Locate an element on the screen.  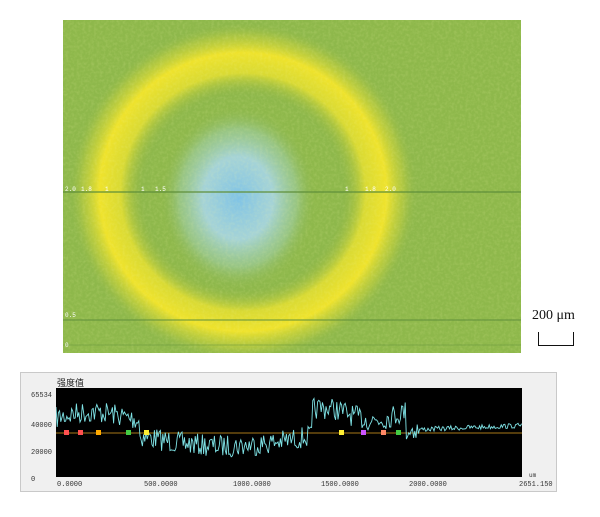
y-tick-label: 0 is located at coordinates (33, 480).